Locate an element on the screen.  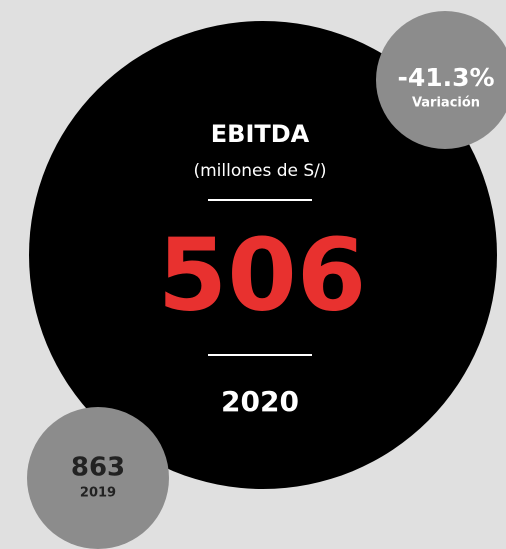
variation-value: -41.3% is located at coordinates (445, 77).